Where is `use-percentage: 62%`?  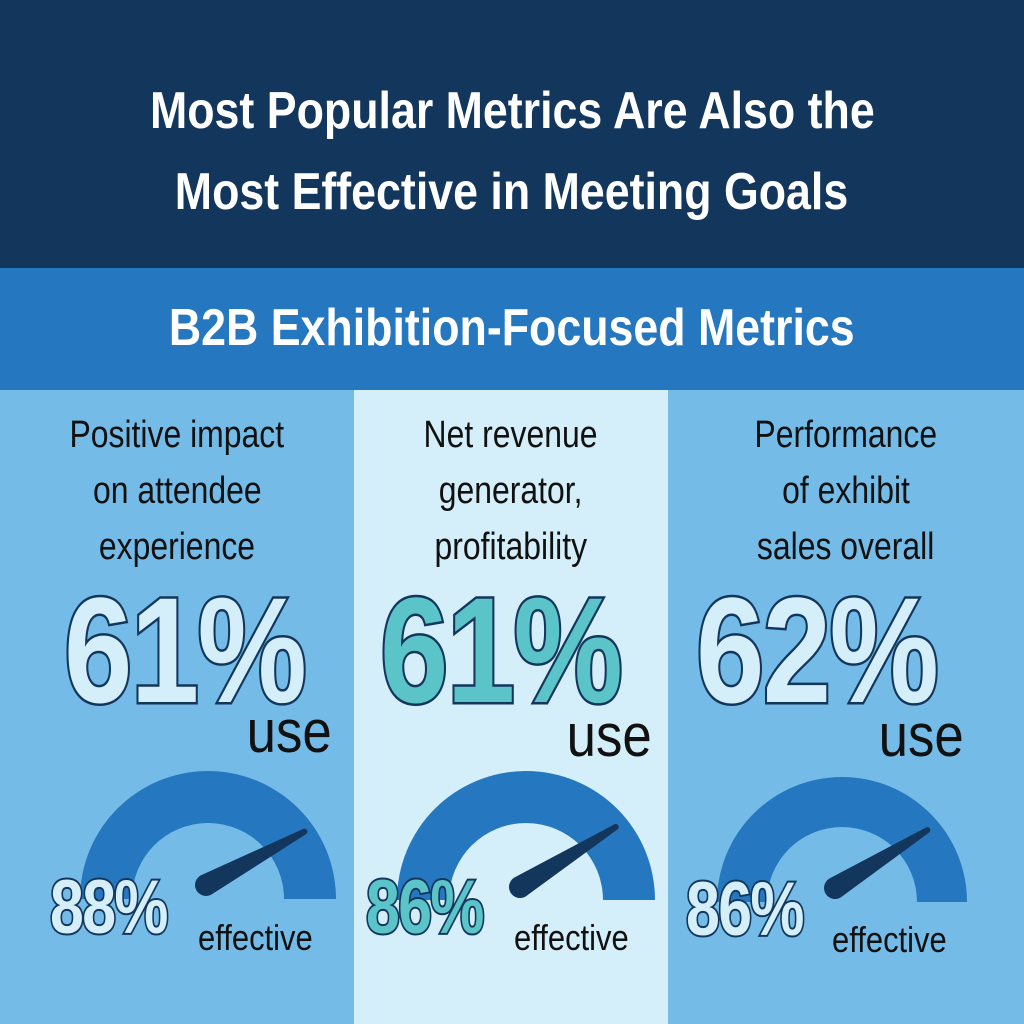 use-percentage: 62% is located at coordinates (817, 650).